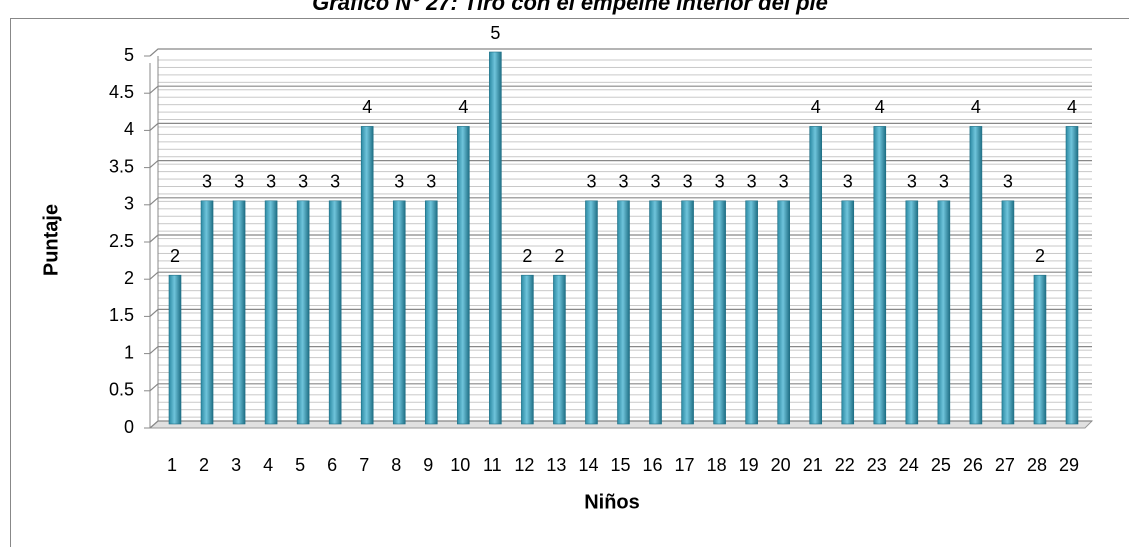  What do you see at coordinates (973, 465) in the screenshot?
I see `x-tick-label: 26` at bounding box center [973, 465].